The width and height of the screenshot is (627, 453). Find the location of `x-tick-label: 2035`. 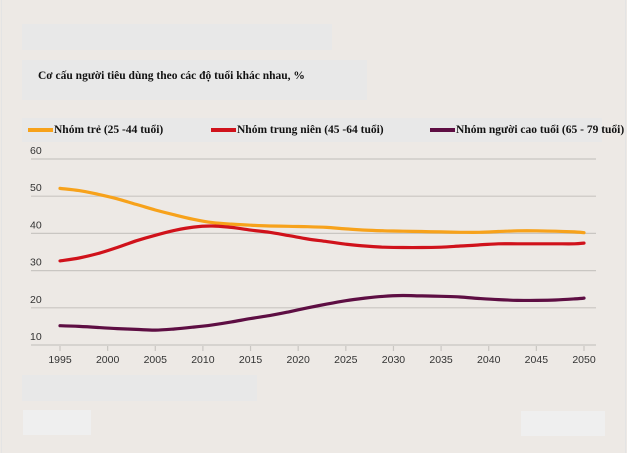

x-tick-label: 2035 is located at coordinates (441, 360).